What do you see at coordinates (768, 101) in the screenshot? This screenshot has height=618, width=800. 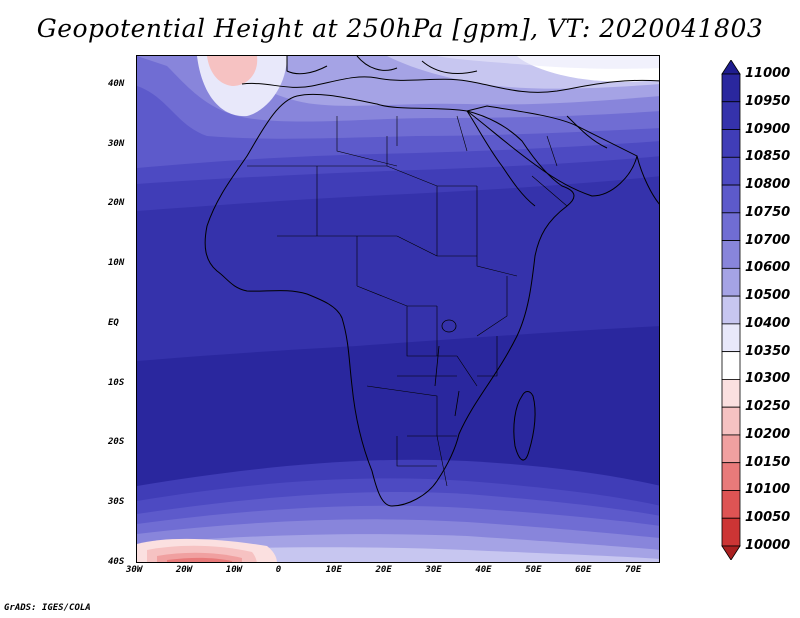 I see `color-bar-level-label: 10950` at bounding box center [768, 101].